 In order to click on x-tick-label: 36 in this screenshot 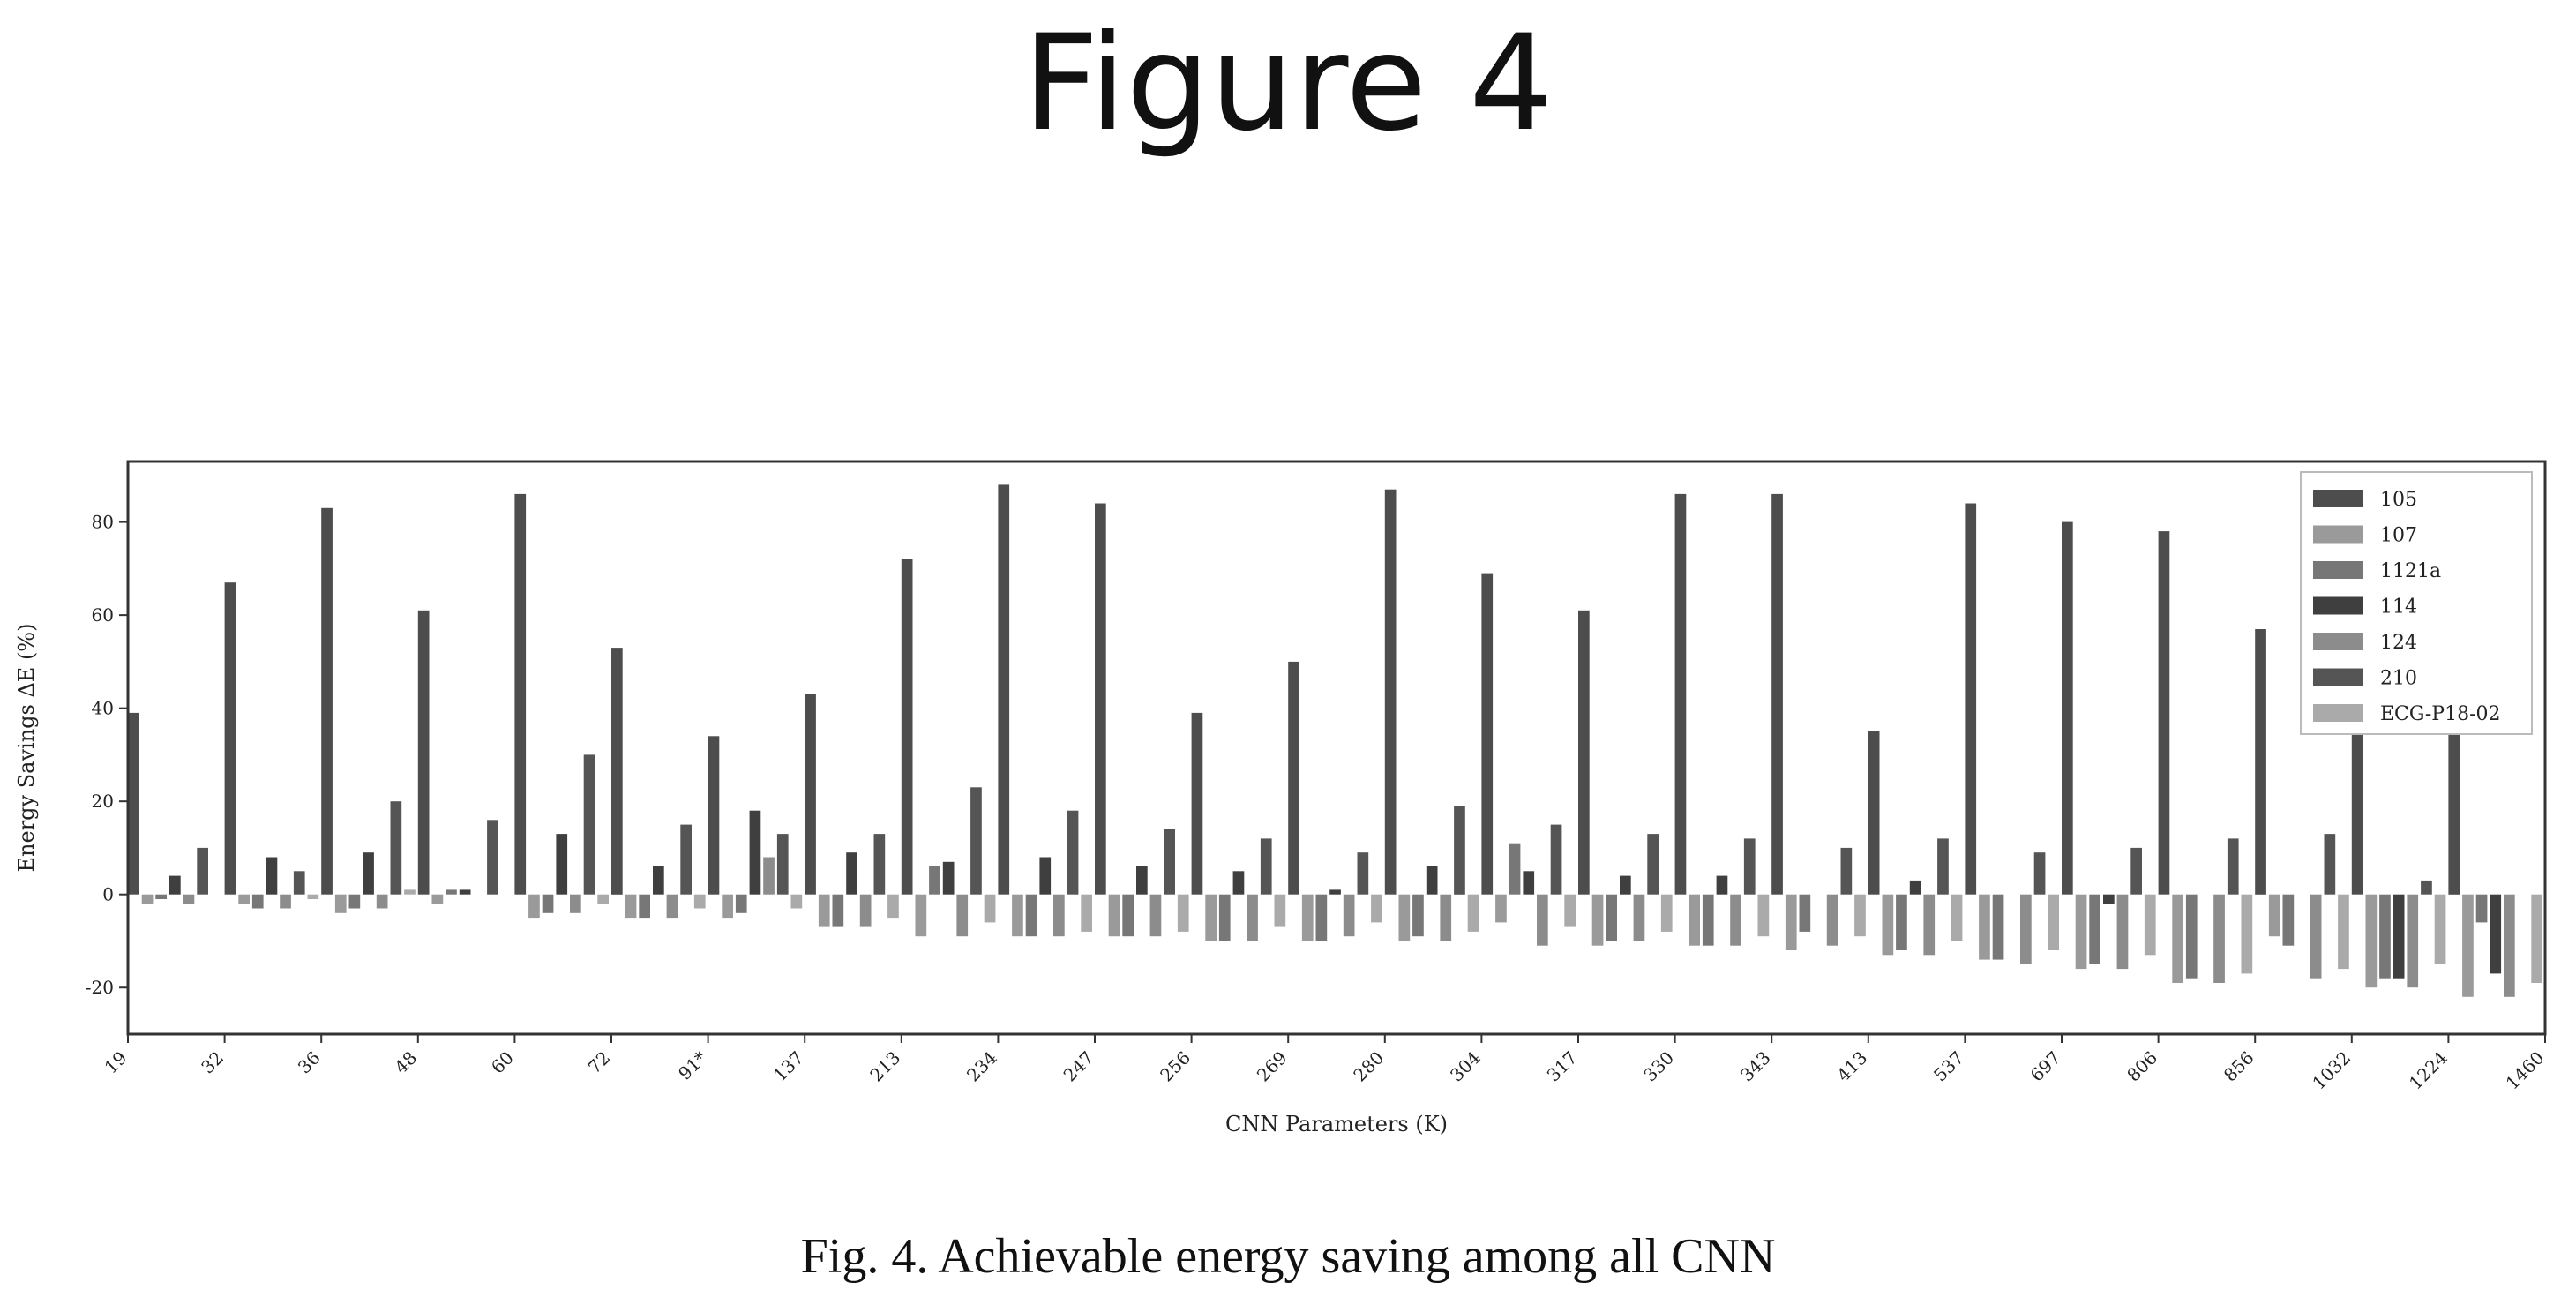, I will do `click(310, 1062)`.